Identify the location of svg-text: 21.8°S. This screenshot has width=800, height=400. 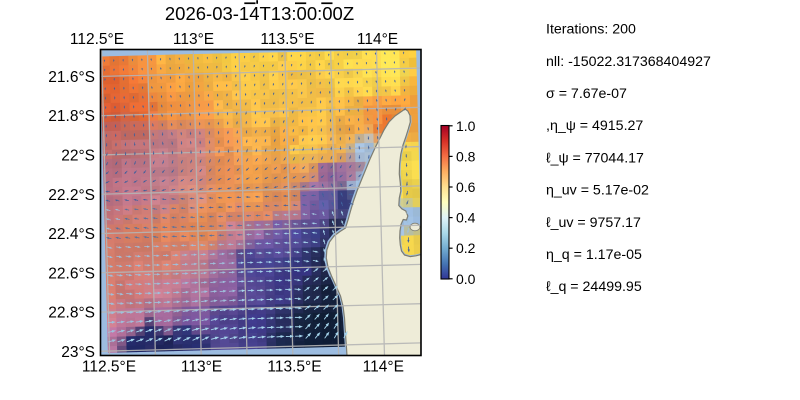
(71, 116).